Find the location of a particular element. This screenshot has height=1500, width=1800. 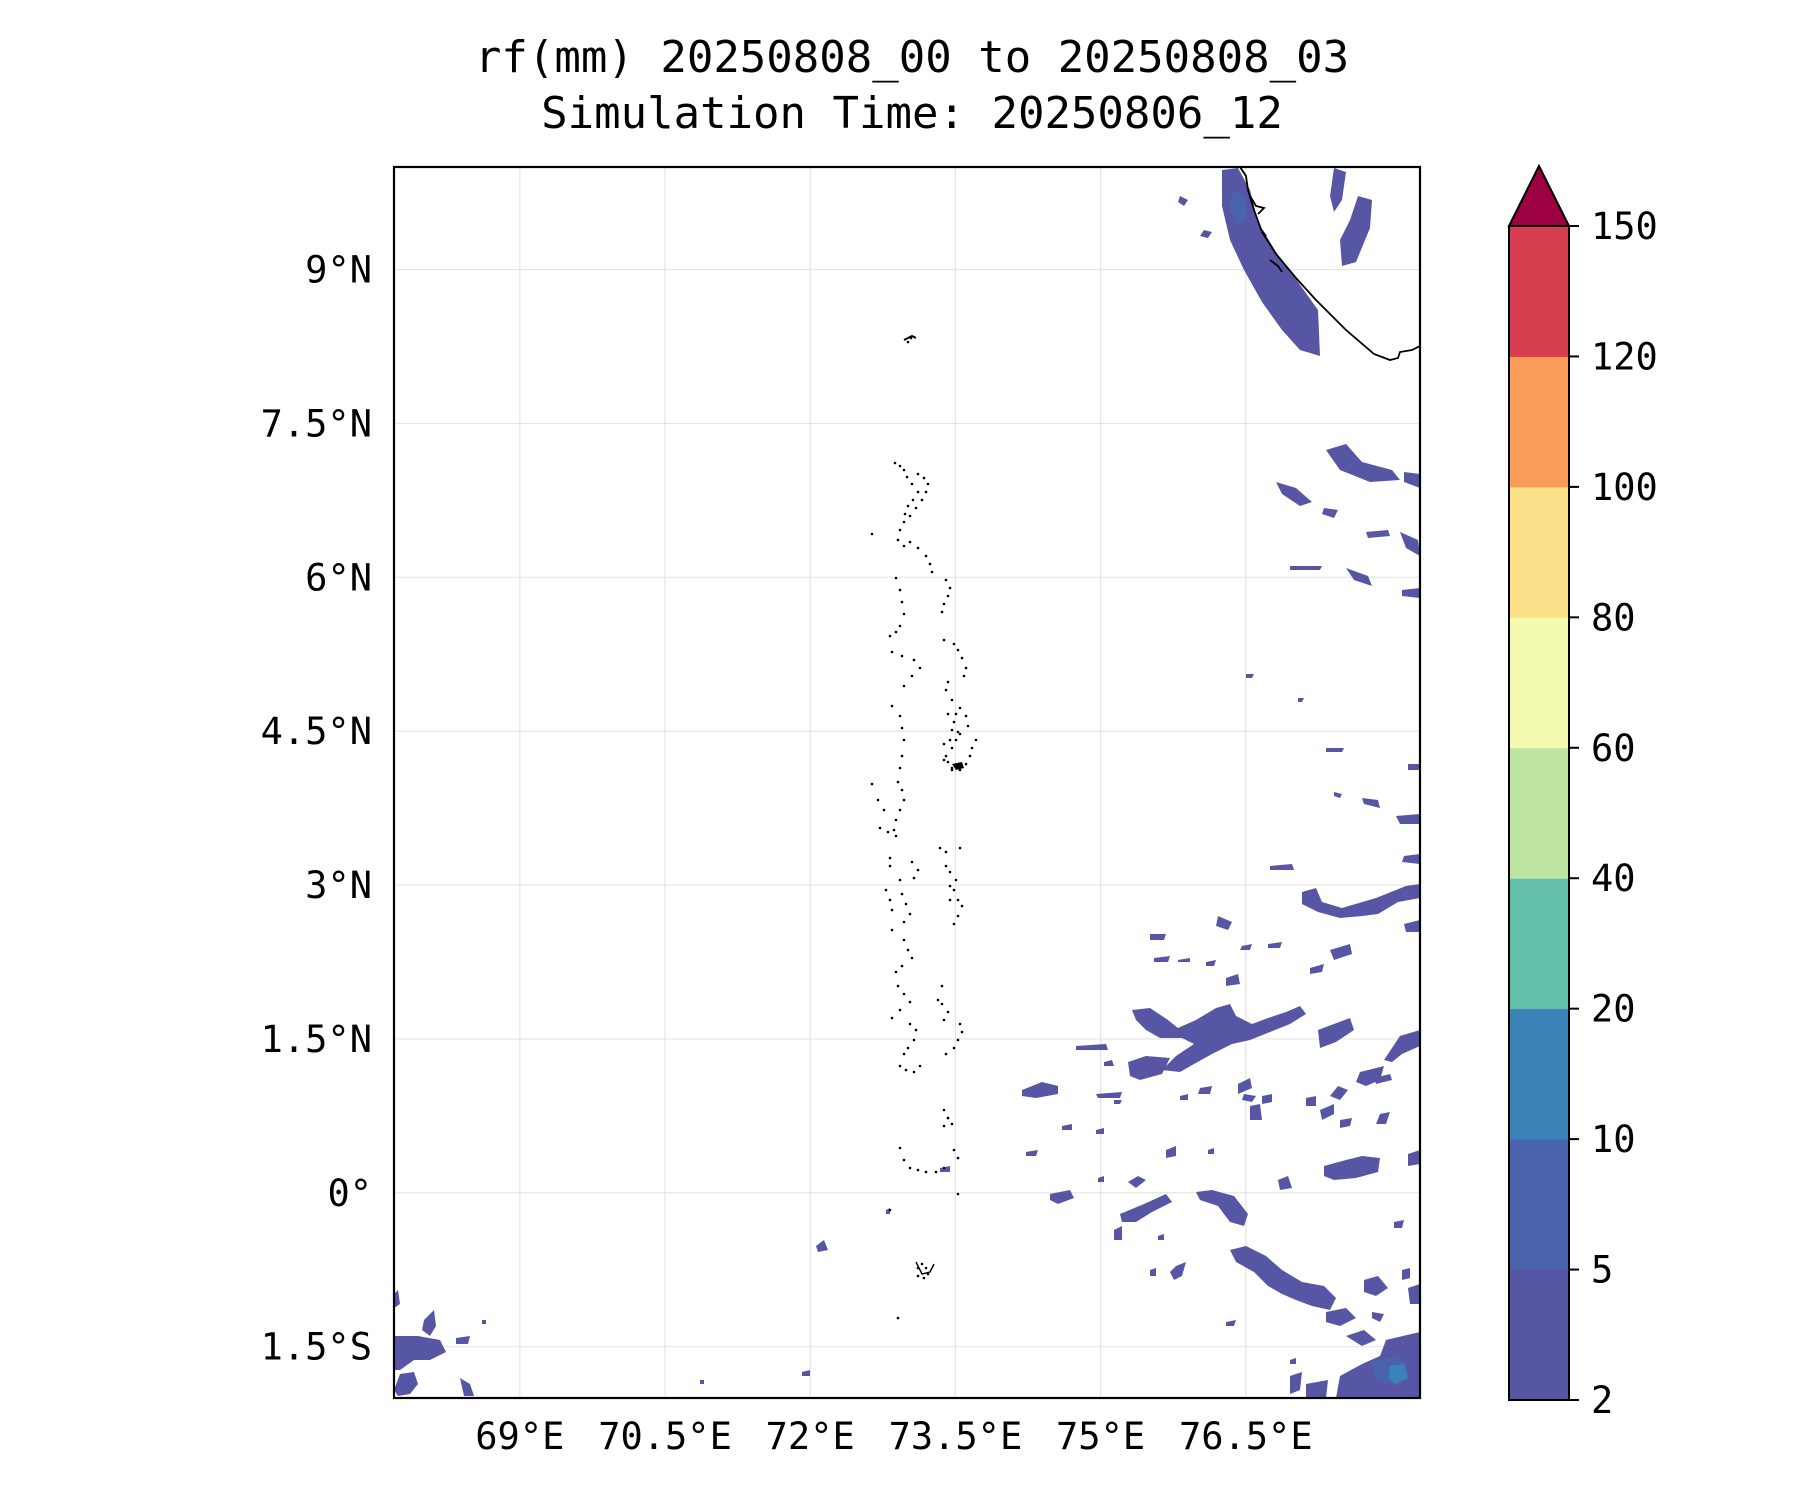

colorbar-tick-label: 100 is located at coordinates (1624, 487).